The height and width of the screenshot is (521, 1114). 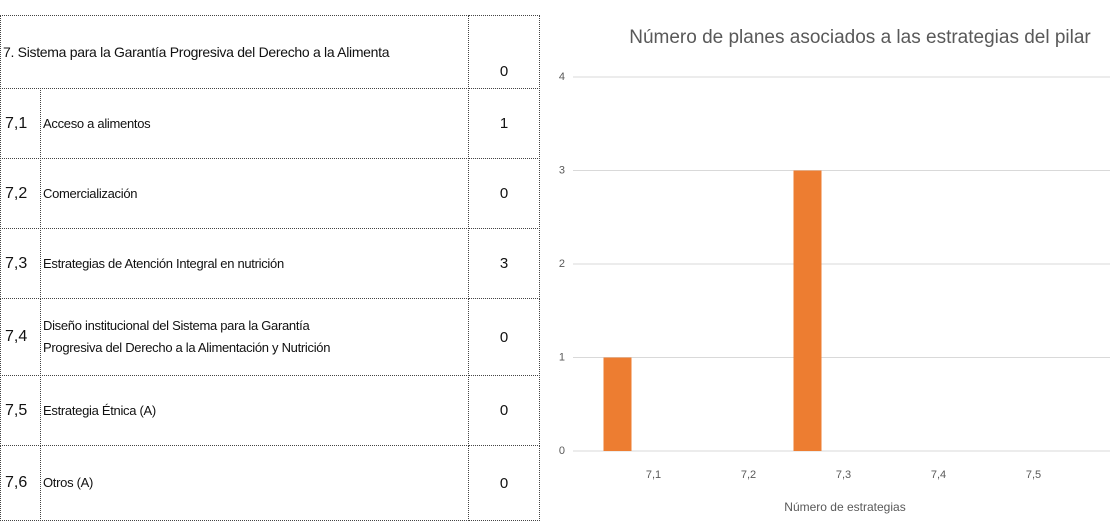 I want to click on x-tick-label: 7,4, so click(x=938, y=475).